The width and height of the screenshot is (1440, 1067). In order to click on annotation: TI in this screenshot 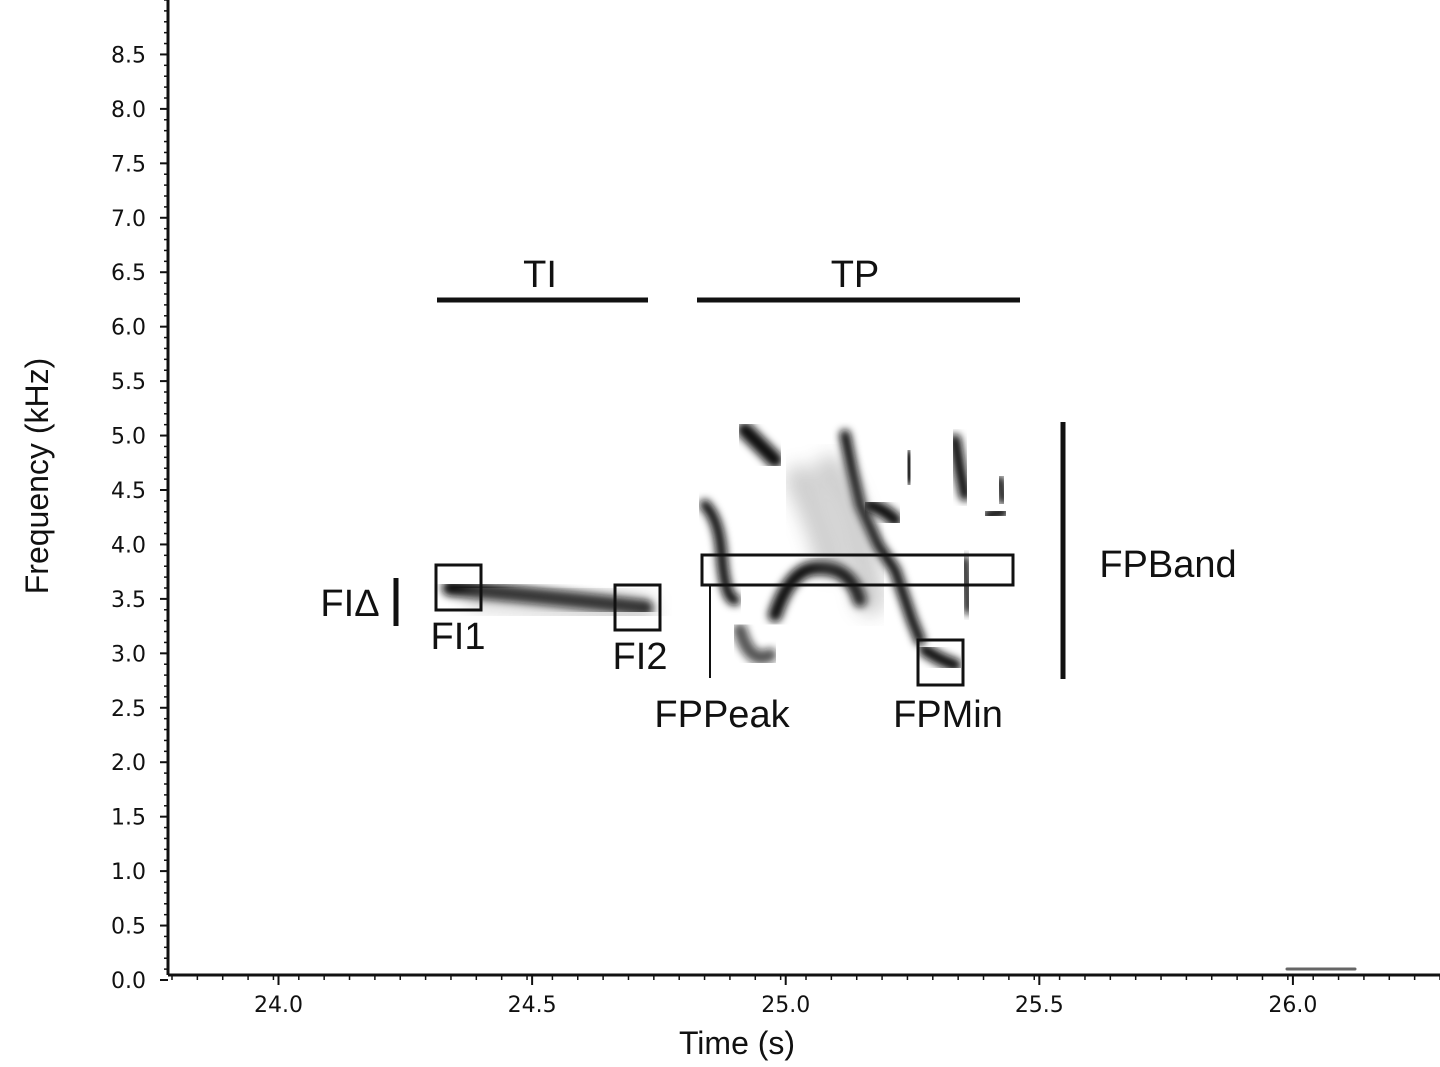, I will do `click(540, 275)`.